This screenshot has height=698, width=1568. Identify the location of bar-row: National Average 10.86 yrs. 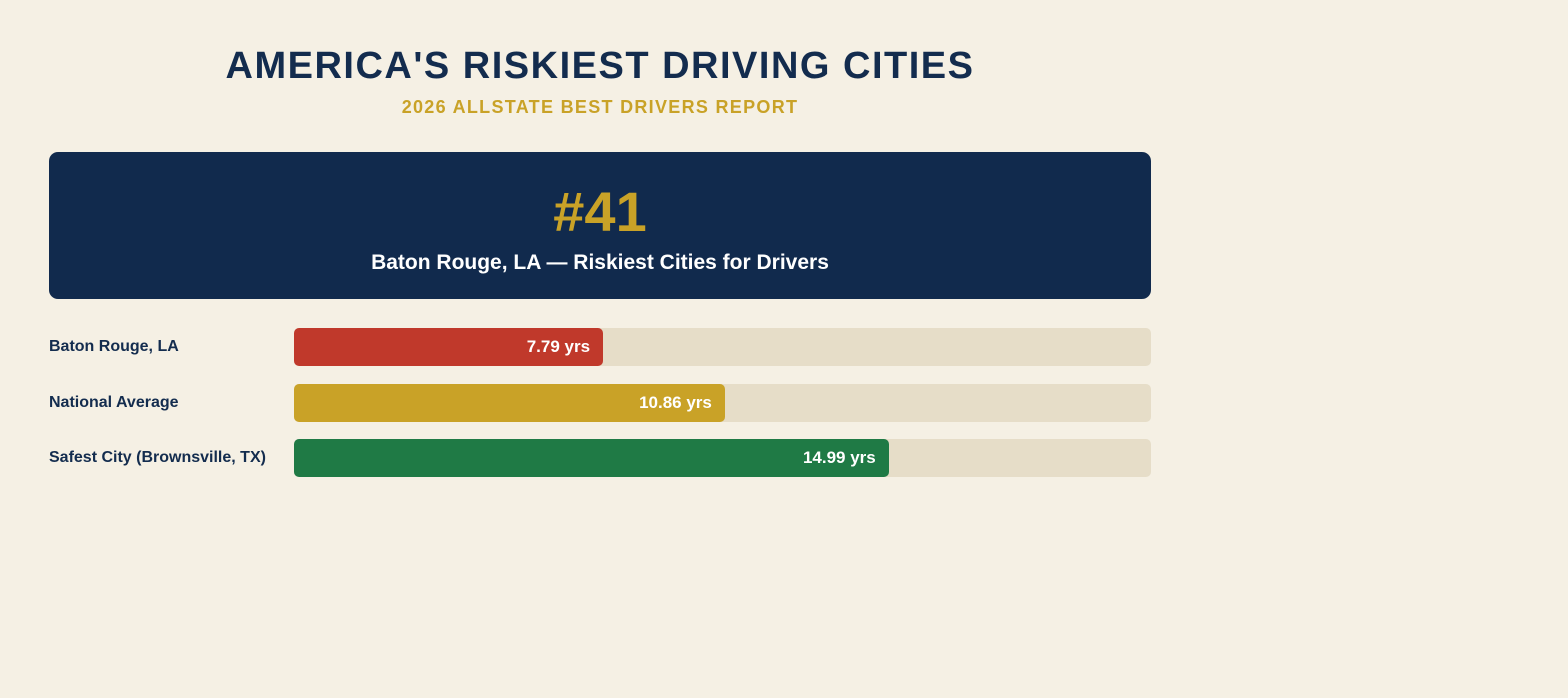
(600, 402).